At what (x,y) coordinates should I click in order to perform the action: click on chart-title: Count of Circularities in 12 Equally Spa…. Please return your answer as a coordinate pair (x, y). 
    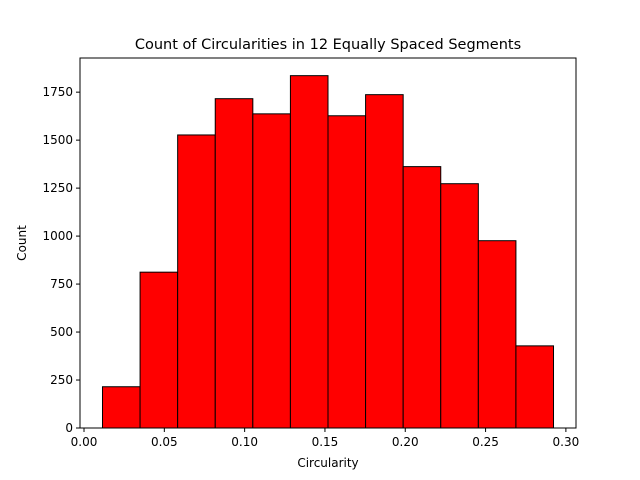
    Looking at the image, I should click on (328, 45).